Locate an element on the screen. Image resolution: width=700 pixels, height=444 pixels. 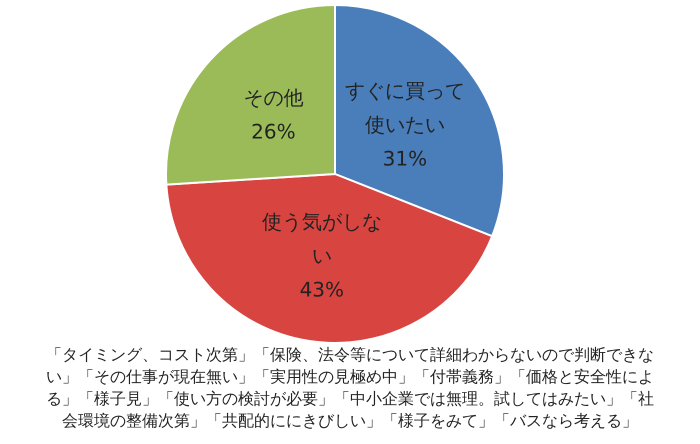
data-label: 31% is located at coordinates (405, 158).